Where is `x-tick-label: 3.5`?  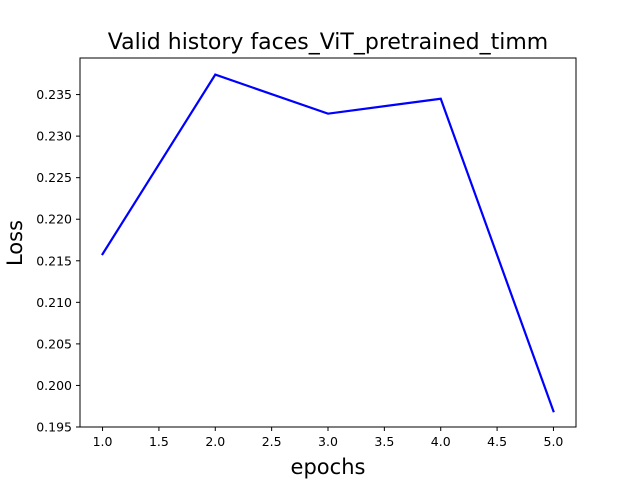
x-tick-label: 3.5 is located at coordinates (384, 441).